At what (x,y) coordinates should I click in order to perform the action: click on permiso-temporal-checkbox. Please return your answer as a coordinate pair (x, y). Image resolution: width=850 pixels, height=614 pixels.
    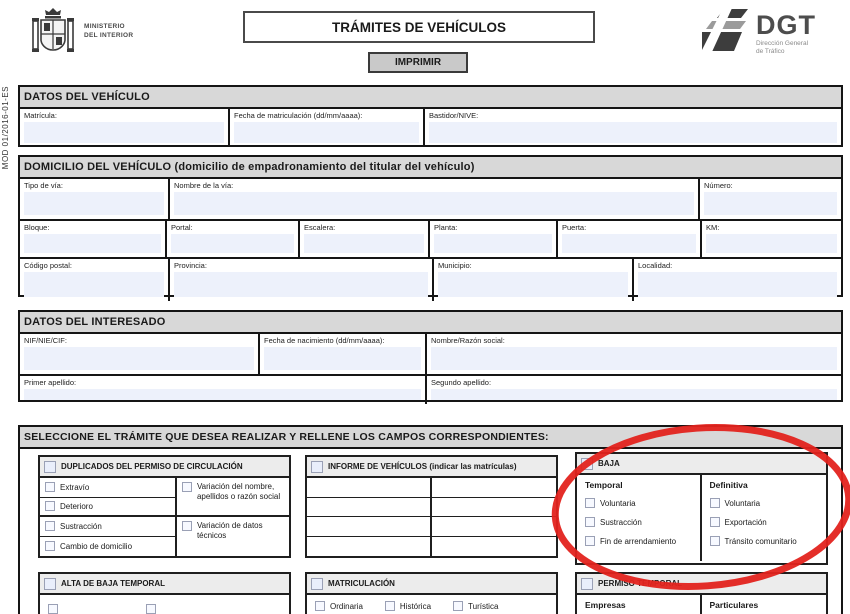
    Looking at the image, I should click on (587, 583).